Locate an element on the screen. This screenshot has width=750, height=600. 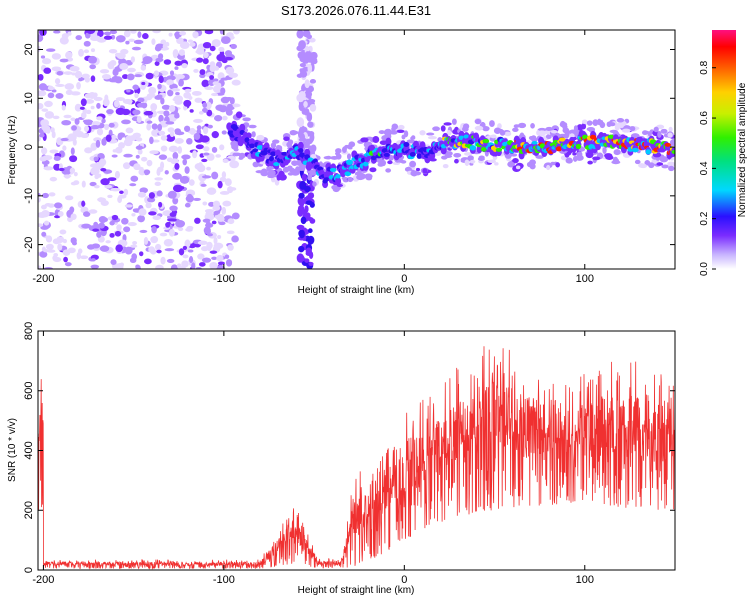
spectrogram-ytick-label: -10 is located at coordinates (29, 196).